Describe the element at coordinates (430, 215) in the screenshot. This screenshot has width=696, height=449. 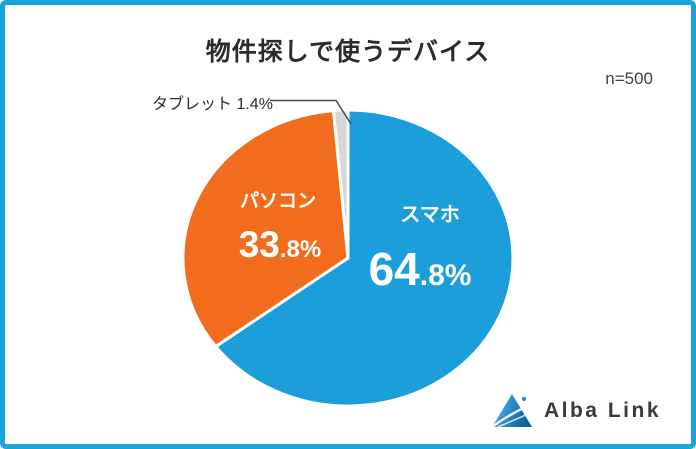
I see `smartphone-slice-label: スマホ` at that location.